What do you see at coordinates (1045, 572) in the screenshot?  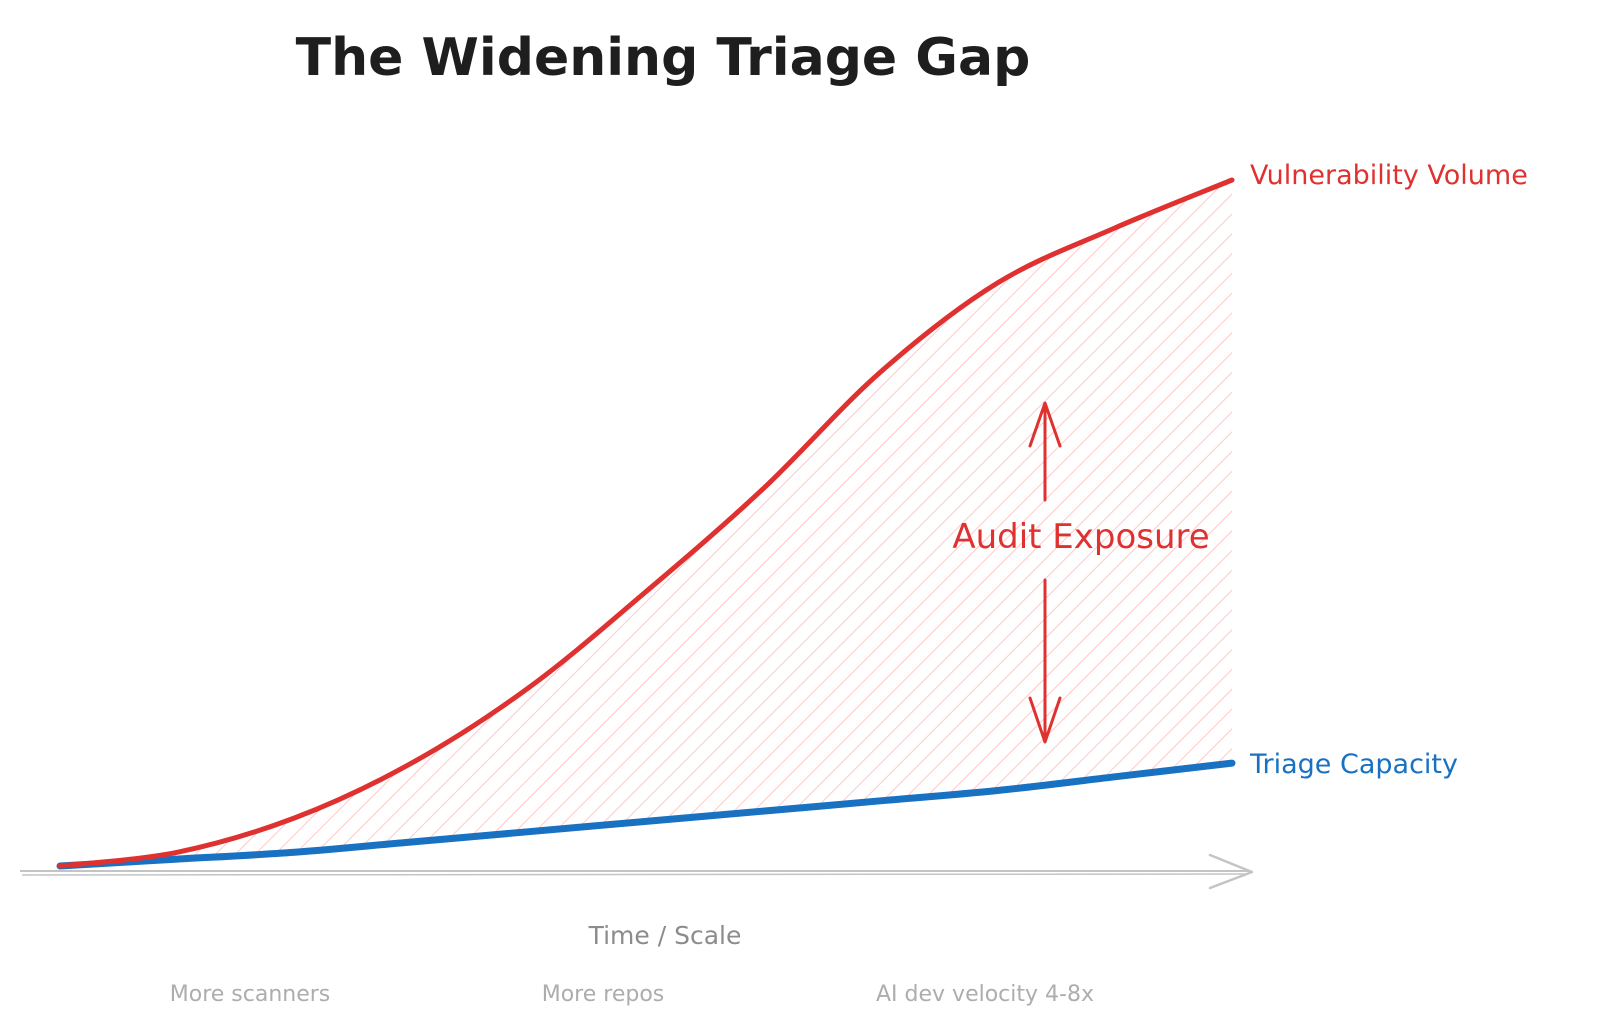 I see `audit-exposure-arrow` at bounding box center [1045, 572].